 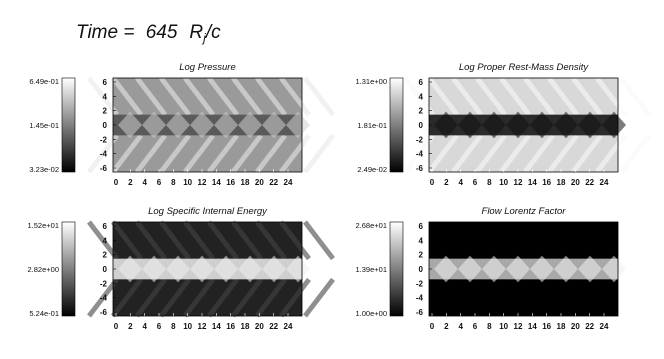 I want to click on y-tick-label: 4, so click(x=105, y=240).